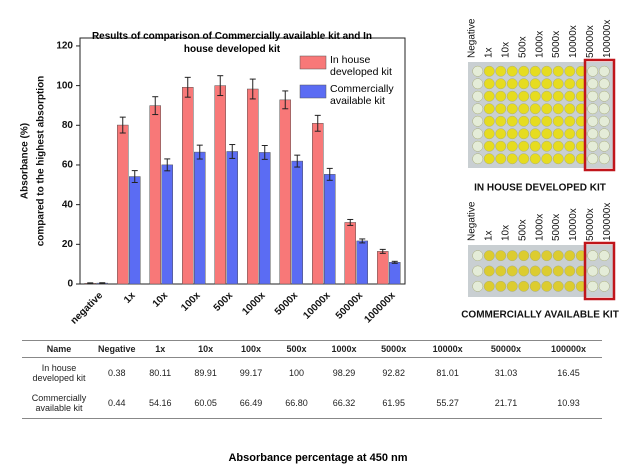 The width and height of the screenshot is (636, 471). What do you see at coordinates (130, 298) in the screenshot?
I see `x-tick-label: 1x` at bounding box center [130, 298].